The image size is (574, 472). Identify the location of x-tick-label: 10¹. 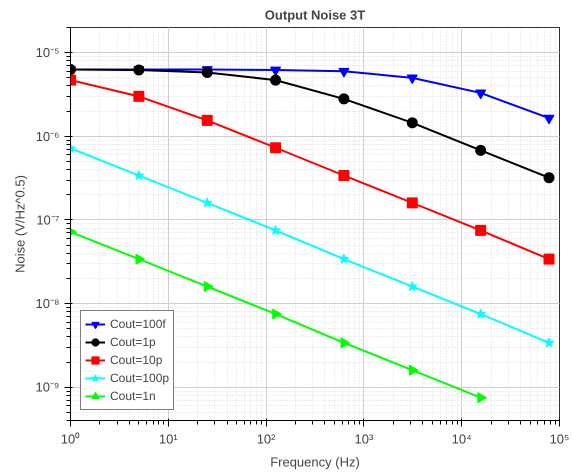
(168, 439).